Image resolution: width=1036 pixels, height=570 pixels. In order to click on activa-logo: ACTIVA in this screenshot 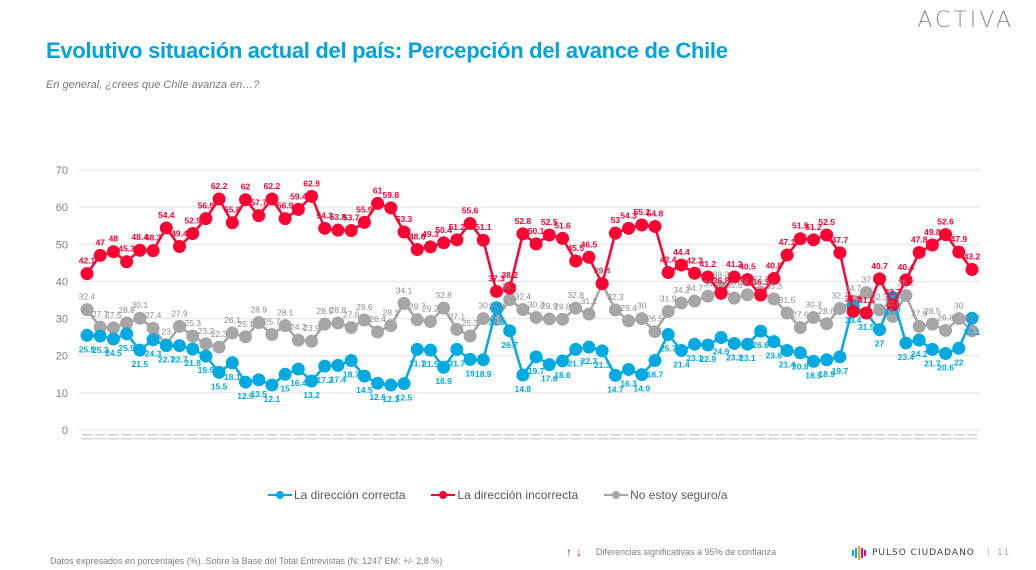, I will do `click(965, 20)`.